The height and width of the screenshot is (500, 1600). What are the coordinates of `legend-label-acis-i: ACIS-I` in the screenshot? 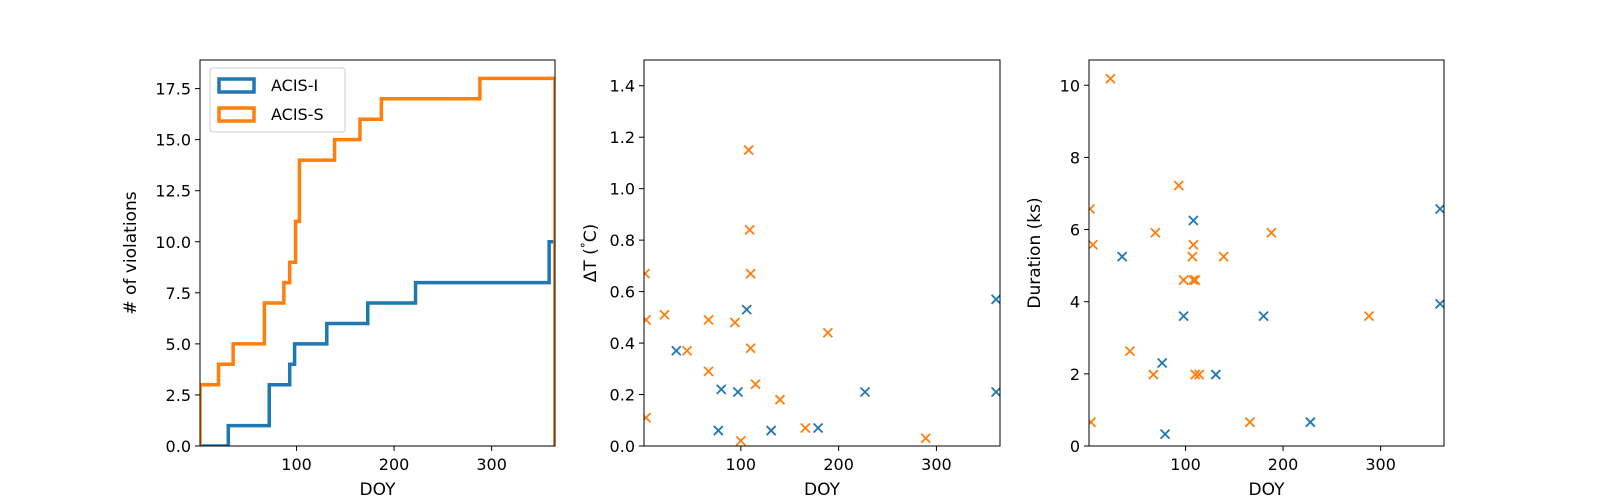 It's located at (294, 85).